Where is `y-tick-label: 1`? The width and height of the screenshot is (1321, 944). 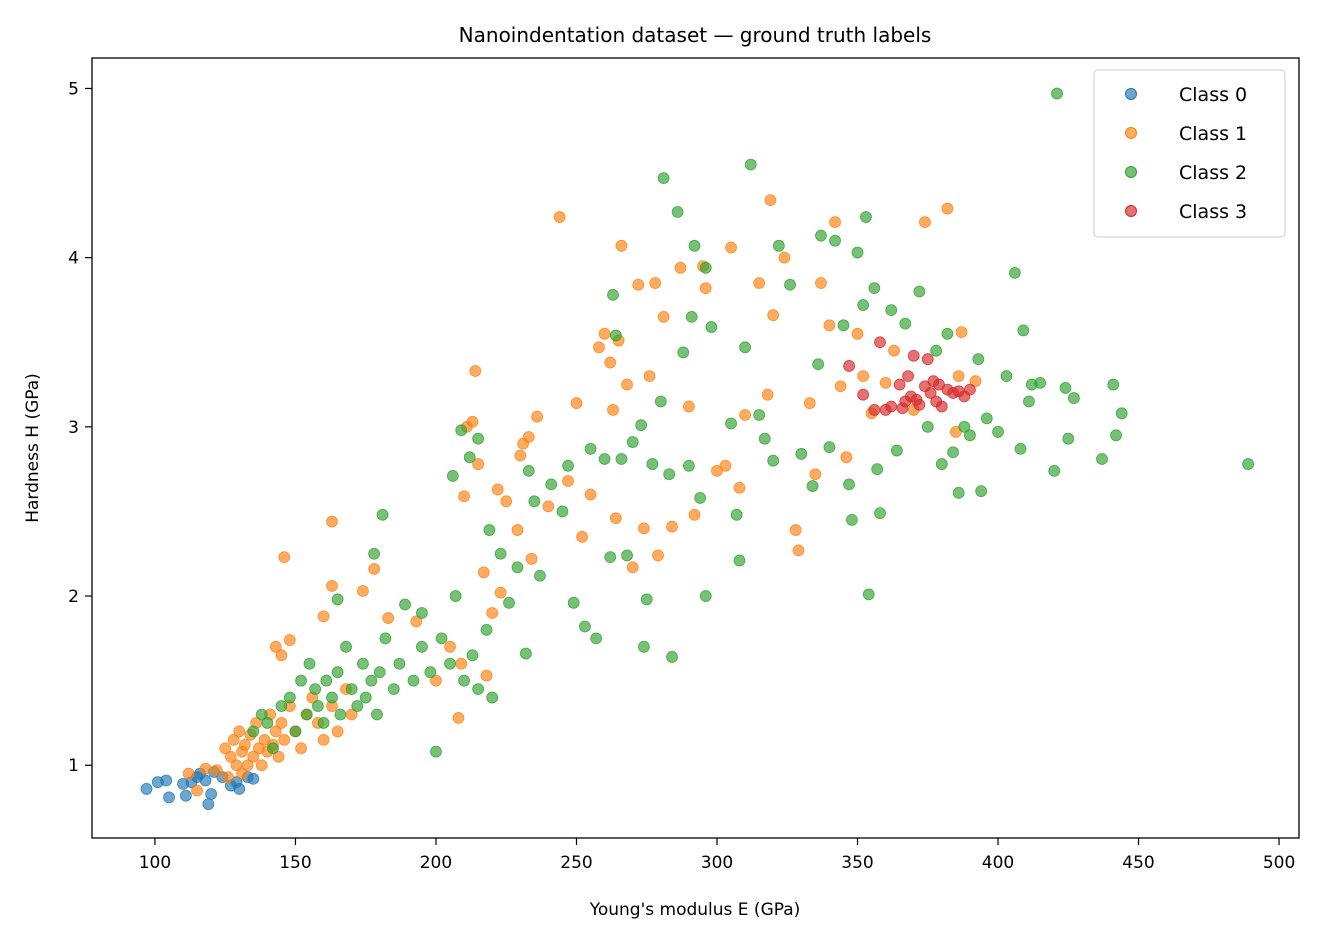 y-tick-label: 1 is located at coordinates (73, 766).